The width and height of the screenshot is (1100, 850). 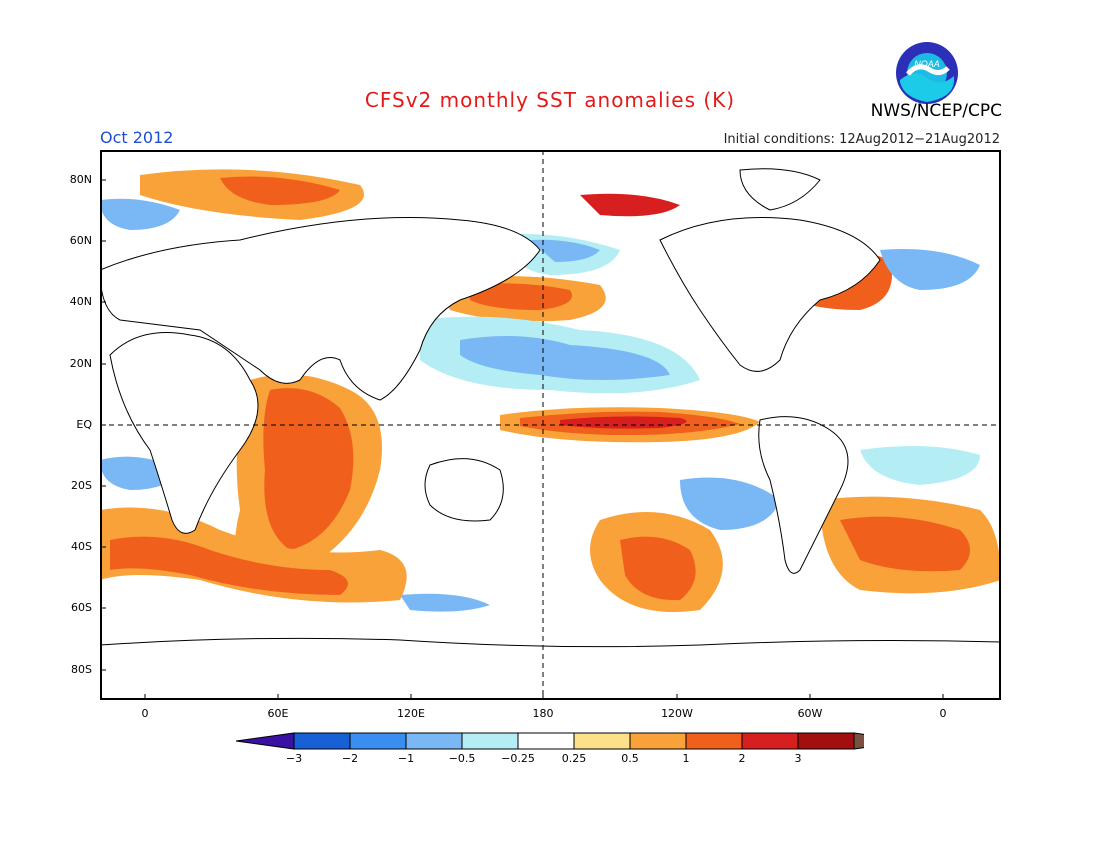 I want to click on landmass-australia, so click(x=464, y=490).